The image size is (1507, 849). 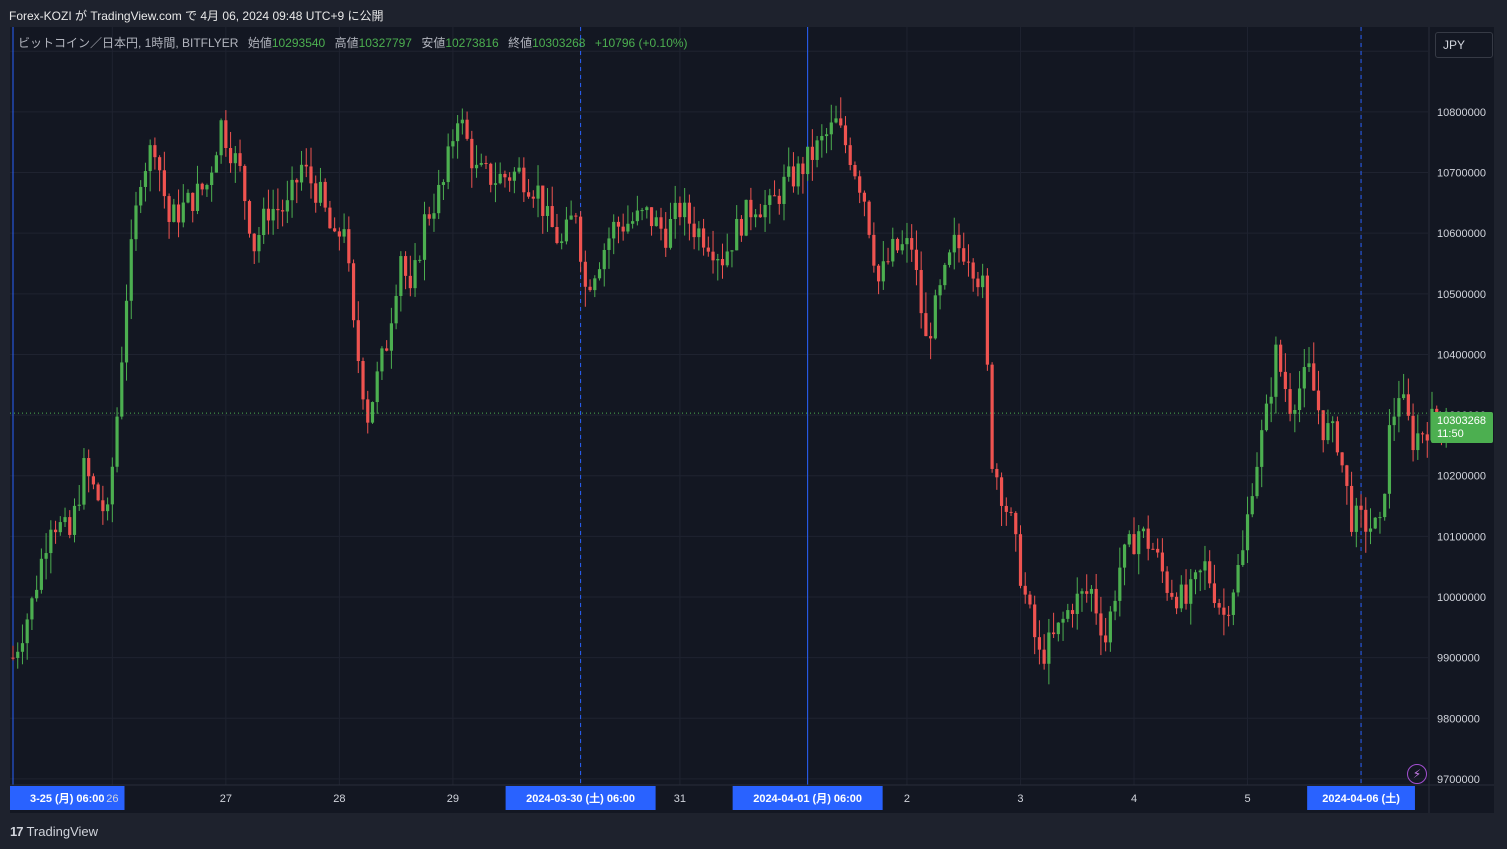 What do you see at coordinates (753, 831) in the screenshot?
I see `footer` at bounding box center [753, 831].